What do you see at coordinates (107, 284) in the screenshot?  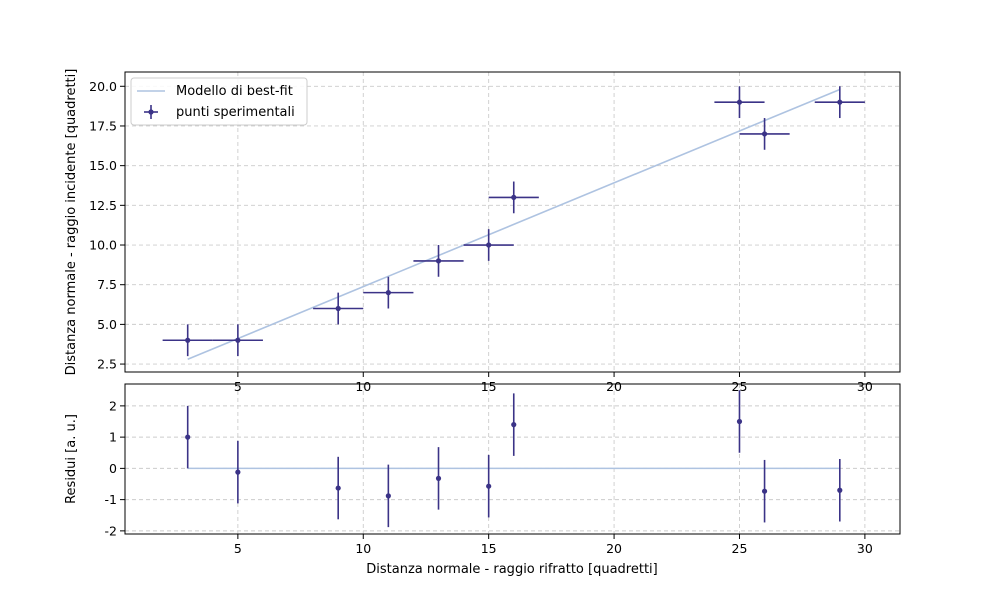 I see `main-y-tick-label: 7.5` at bounding box center [107, 284].